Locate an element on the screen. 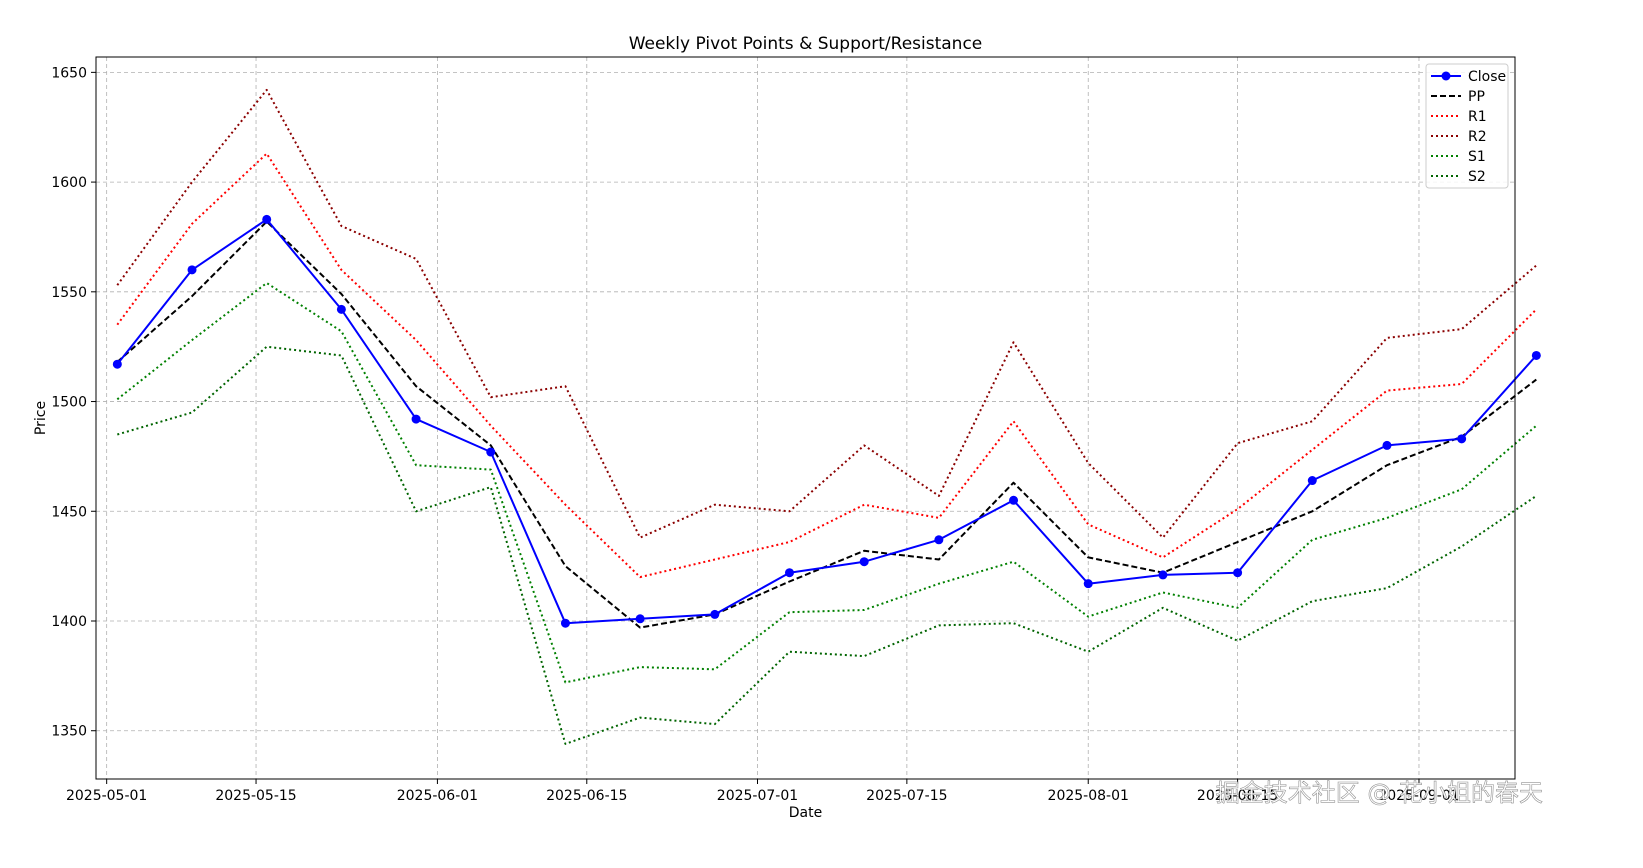  legend-label-s2: S2 is located at coordinates (1477, 177).